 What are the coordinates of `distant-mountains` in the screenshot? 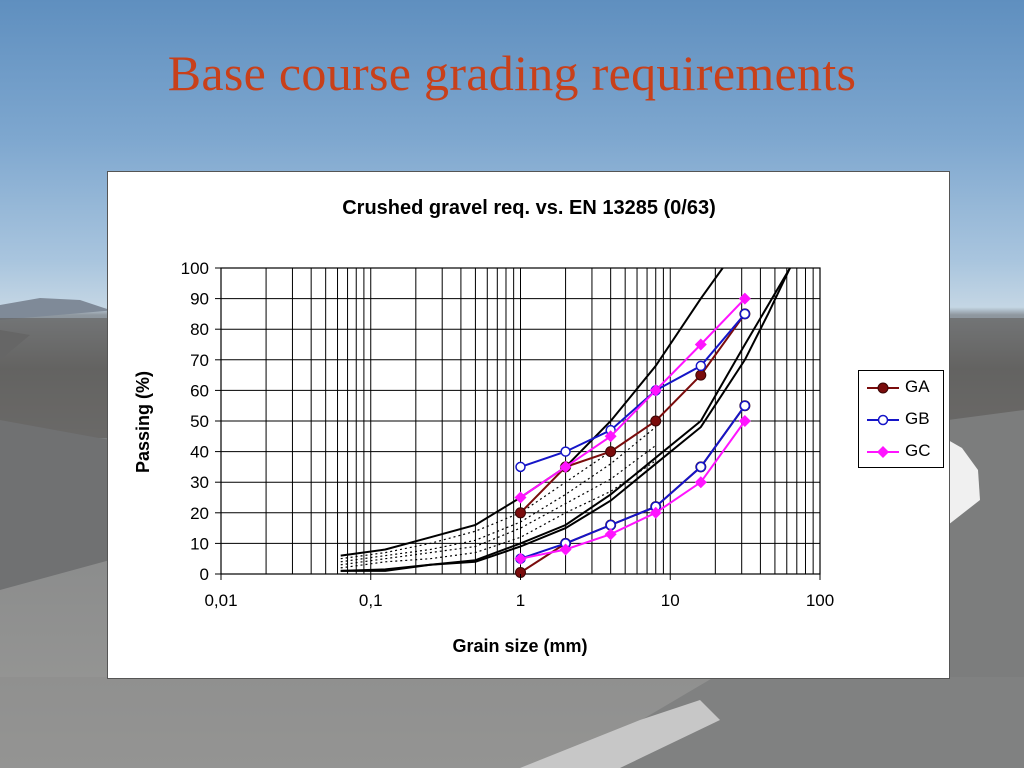 It's located at (70, 309).